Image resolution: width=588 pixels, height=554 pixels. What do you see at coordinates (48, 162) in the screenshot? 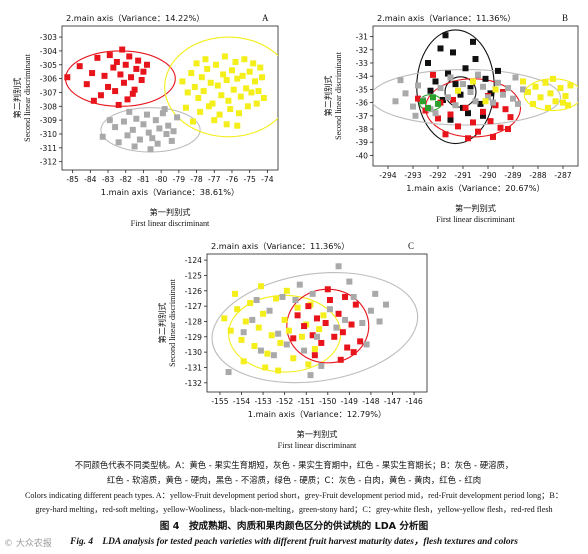
I see `y-tick-label-a: -312` at bounding box center [48, 162].